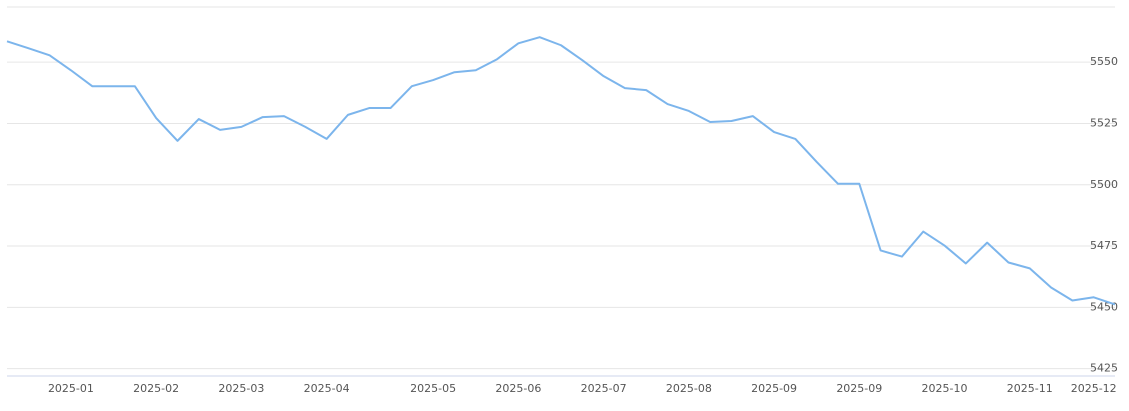 This screenshot has width=1129, height=411. I want to click on x-tick-label: 2025-06, so click(518, 388).